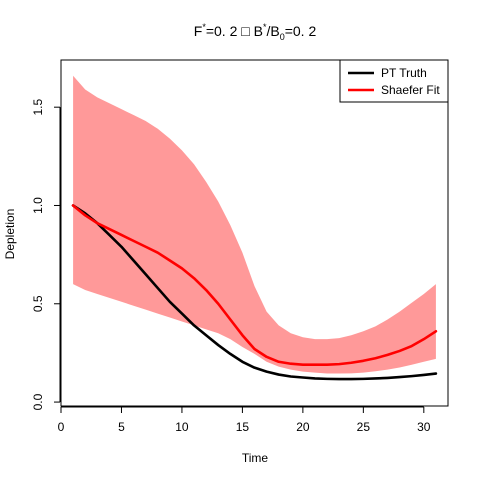 The height and width of the screenshot is (480, 480). What do you see at coordinates (38, 303) in the screenshot?
I see `y-tick-label: 0.5` at bounding box center [38, 303].